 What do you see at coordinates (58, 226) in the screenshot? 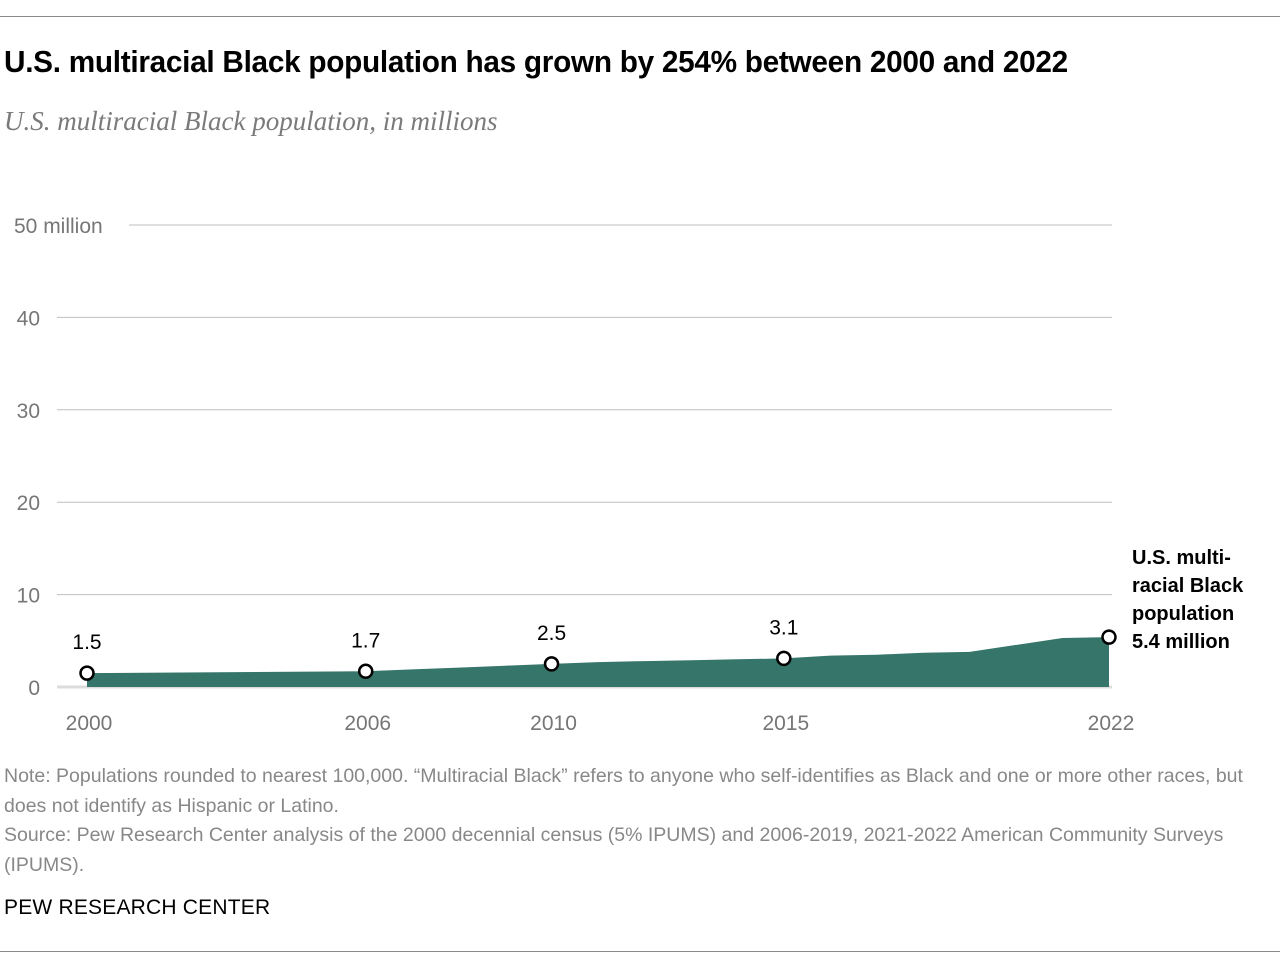
I see `y-tick-label: 50 million` at bounding box center [58, 226].